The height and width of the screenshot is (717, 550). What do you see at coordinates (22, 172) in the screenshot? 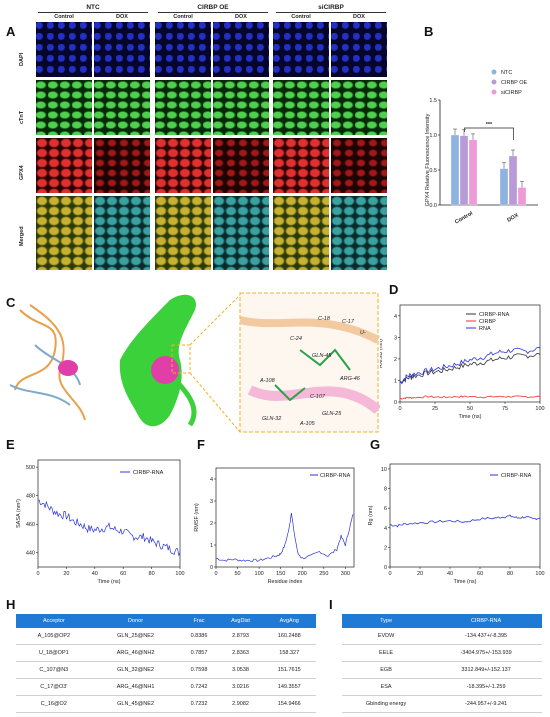
I see `row-label-gpx4: GPX4` at bounding box center [22, 172].